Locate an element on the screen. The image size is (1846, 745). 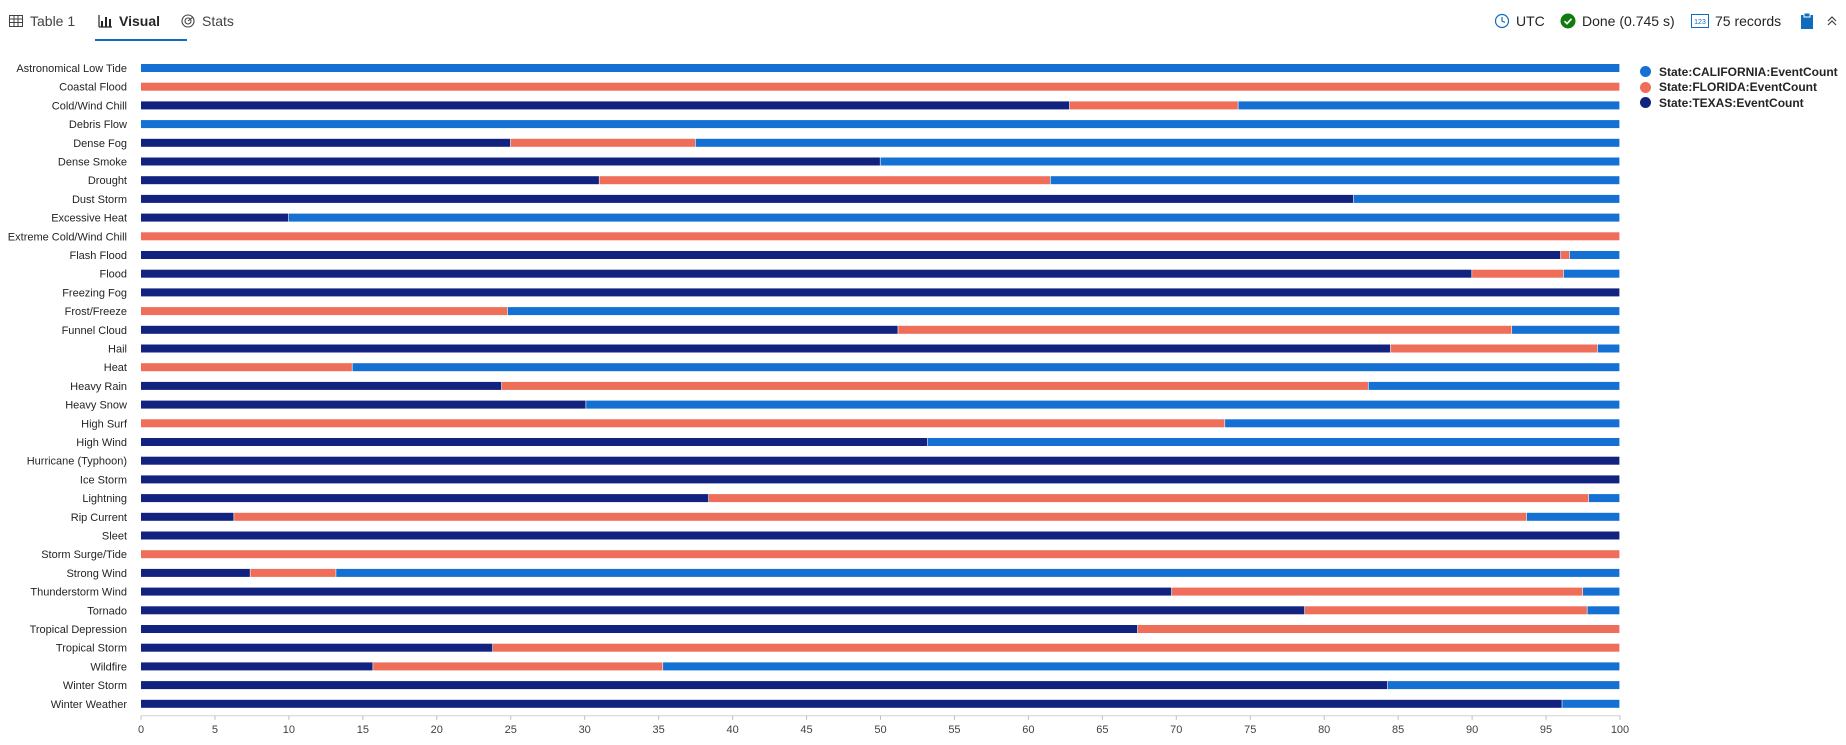
query-status: Done (0.745 s) is located at coordinates (1617, 21).